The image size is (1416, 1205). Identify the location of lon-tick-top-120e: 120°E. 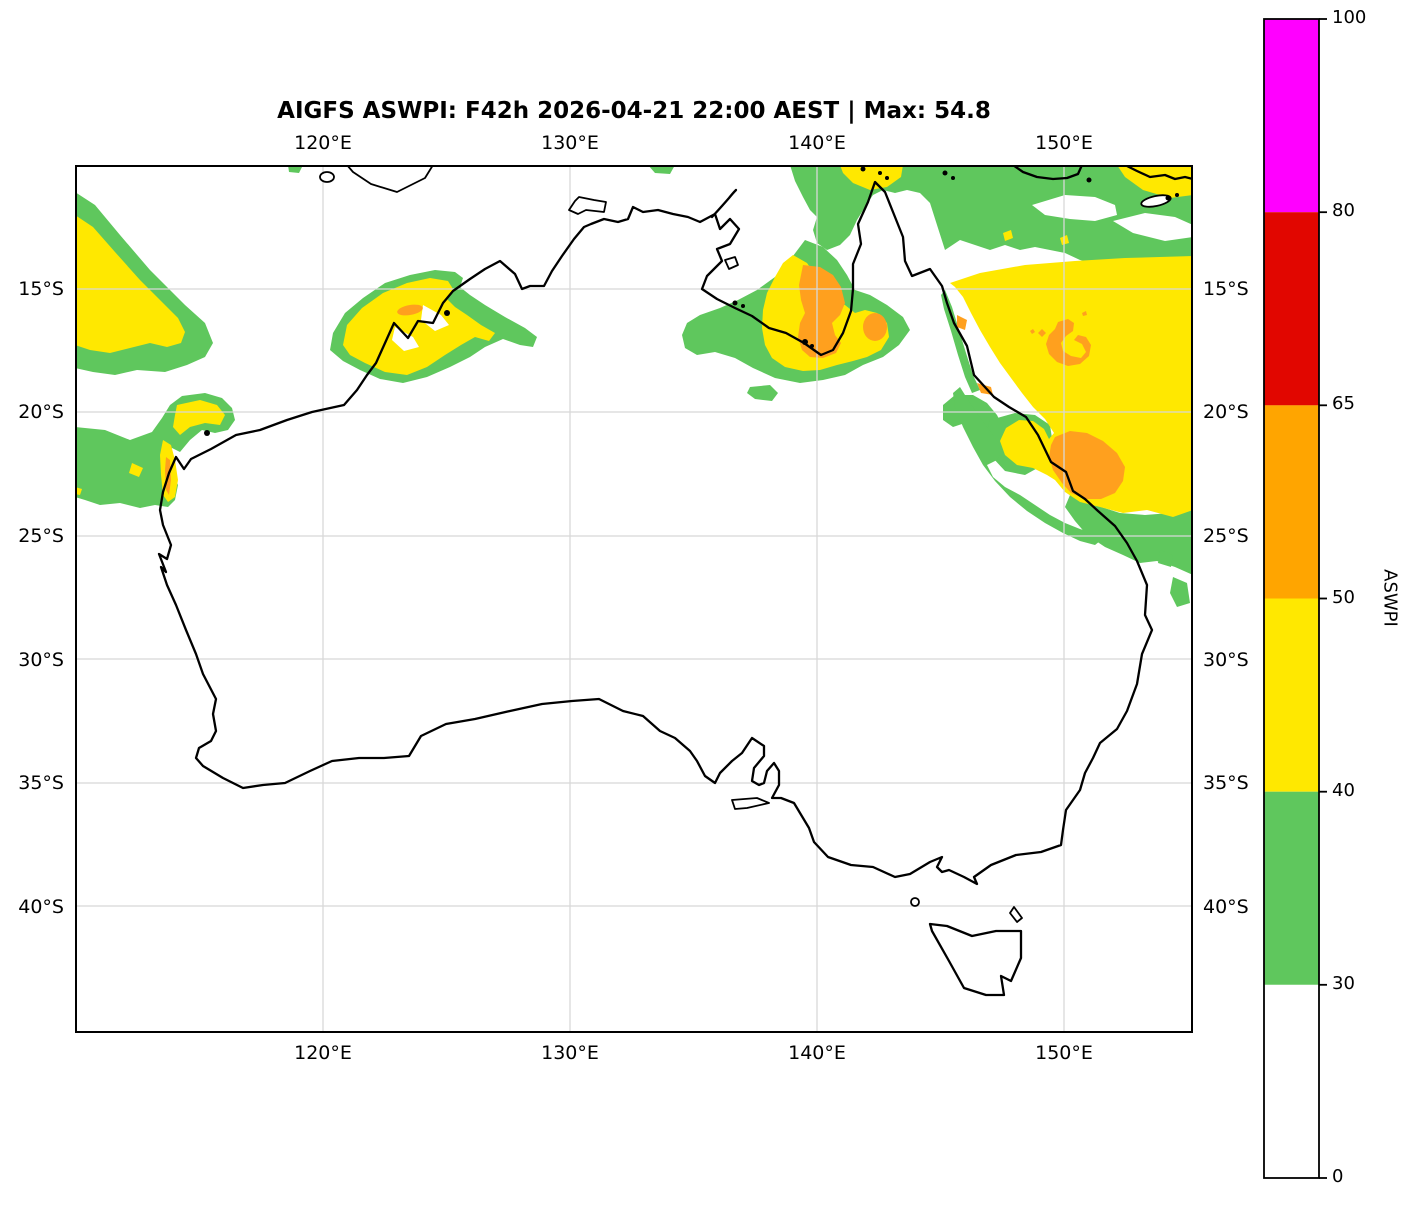
(323, 143).